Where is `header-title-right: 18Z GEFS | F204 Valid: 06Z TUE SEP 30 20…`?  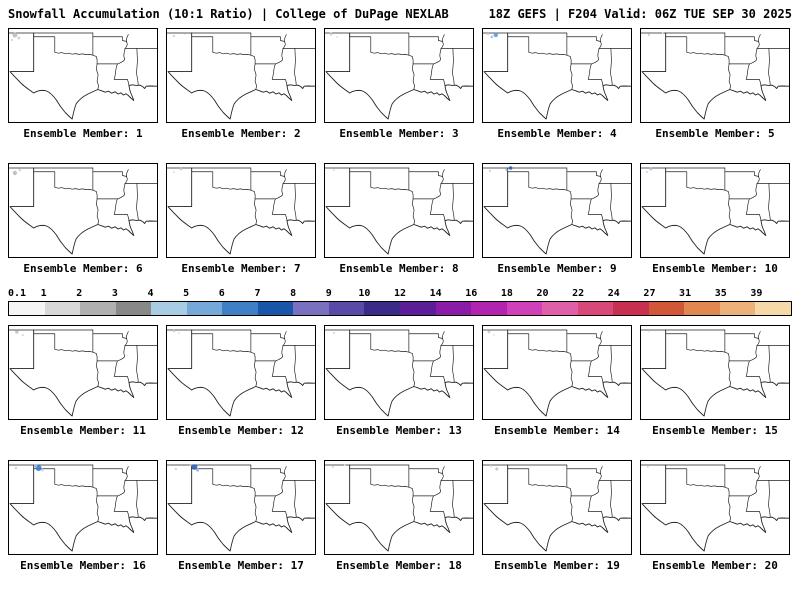
header-title-right: 18Z GEFS | F204 Valid: 06Z TUE SEP 30 20… is located at coordinates (640, 14).